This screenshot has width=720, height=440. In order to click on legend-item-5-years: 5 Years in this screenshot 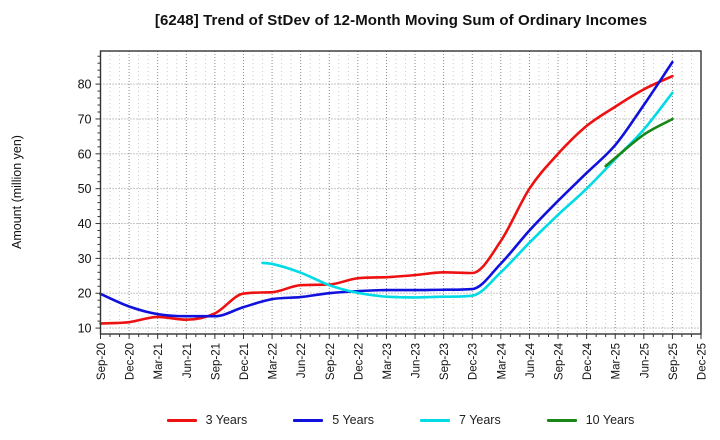, I will do `click(333, 420)`.